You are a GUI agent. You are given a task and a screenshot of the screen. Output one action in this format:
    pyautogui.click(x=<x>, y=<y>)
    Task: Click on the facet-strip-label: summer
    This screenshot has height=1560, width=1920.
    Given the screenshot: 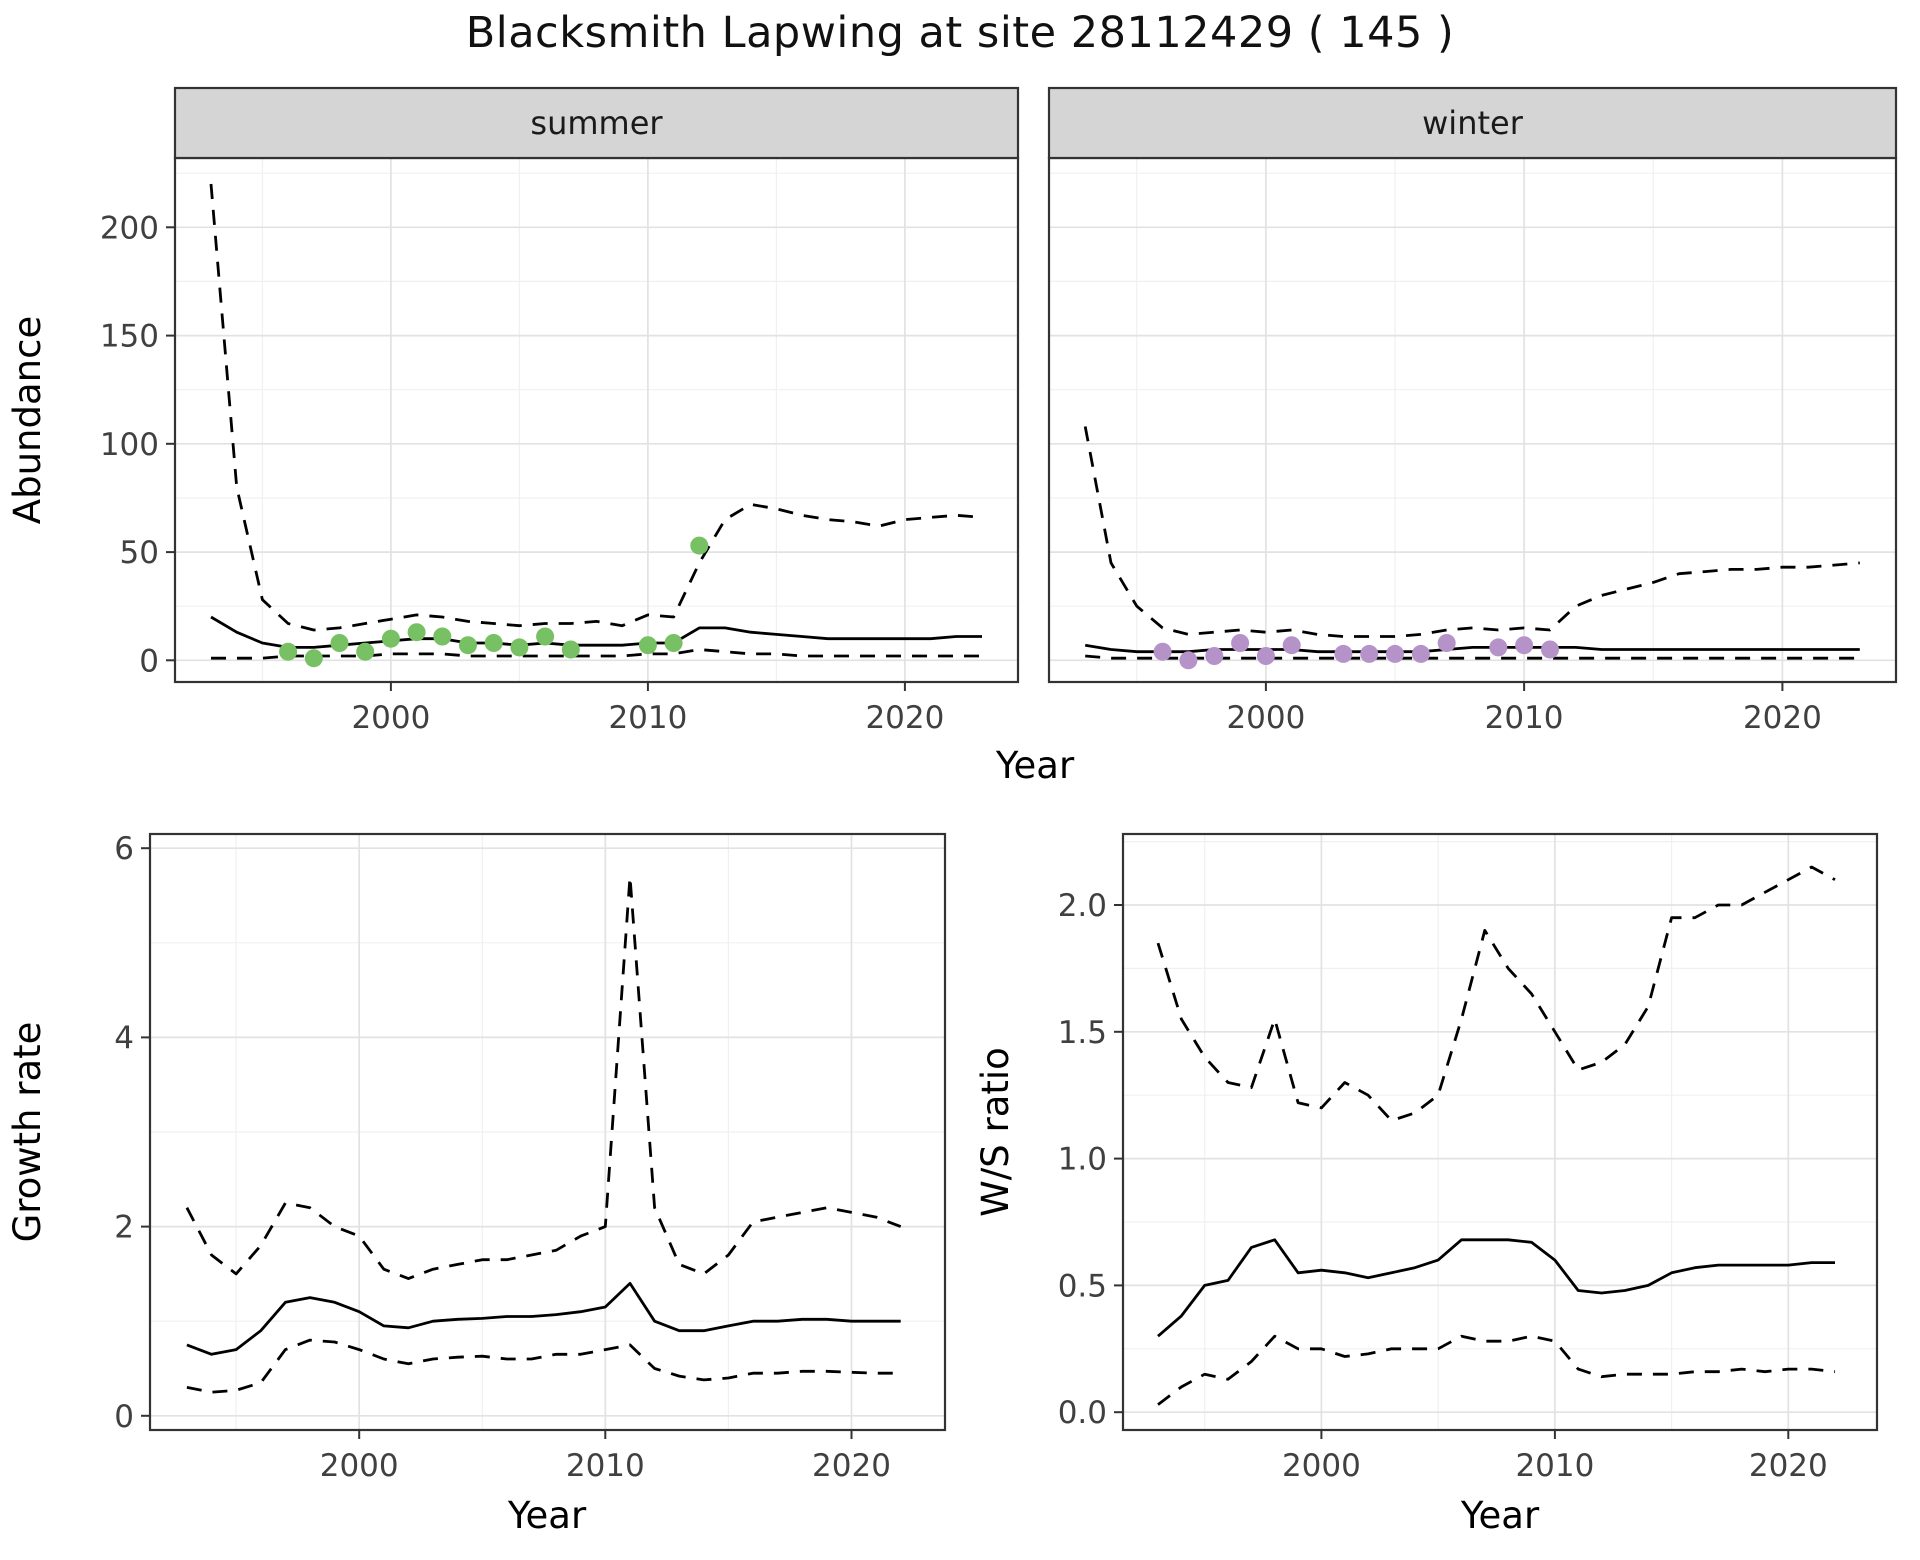 What is the action you would take?
    pyautogui.click(x=596, y=123)
    